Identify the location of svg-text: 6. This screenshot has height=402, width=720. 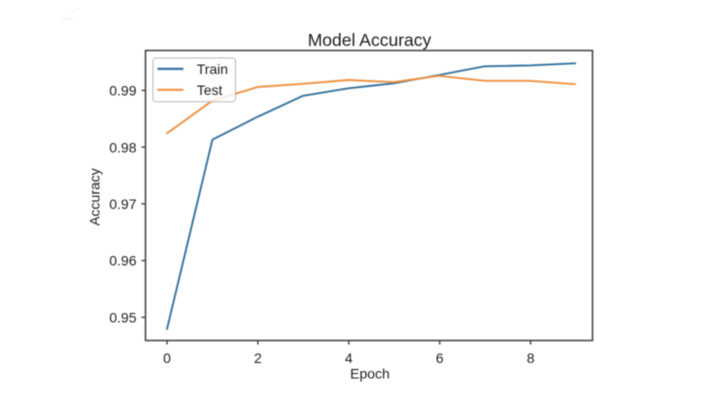
(440, 358).